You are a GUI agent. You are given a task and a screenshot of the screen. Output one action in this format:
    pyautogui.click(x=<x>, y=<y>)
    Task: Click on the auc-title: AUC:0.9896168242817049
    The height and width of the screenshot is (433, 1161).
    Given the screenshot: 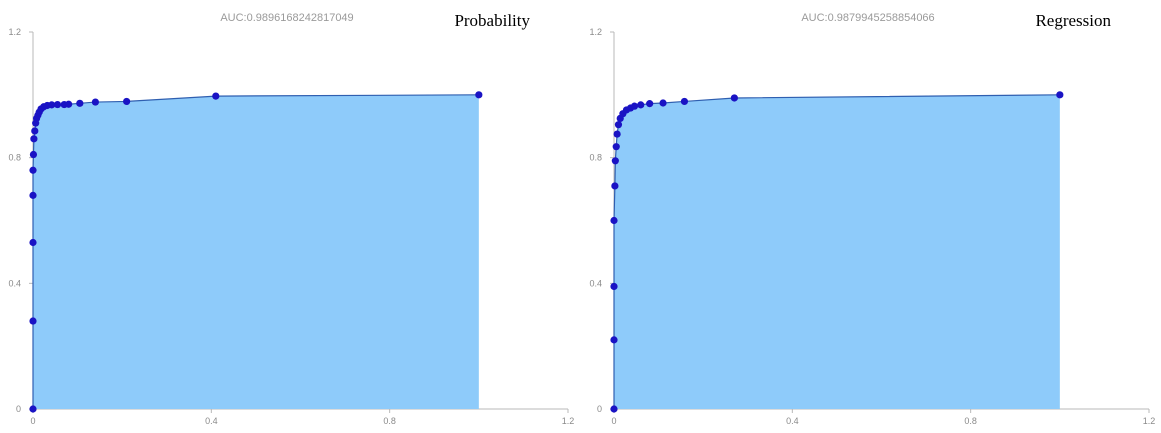 What is the action you would take?
    pyautogui.click(x=286, y=18)
    